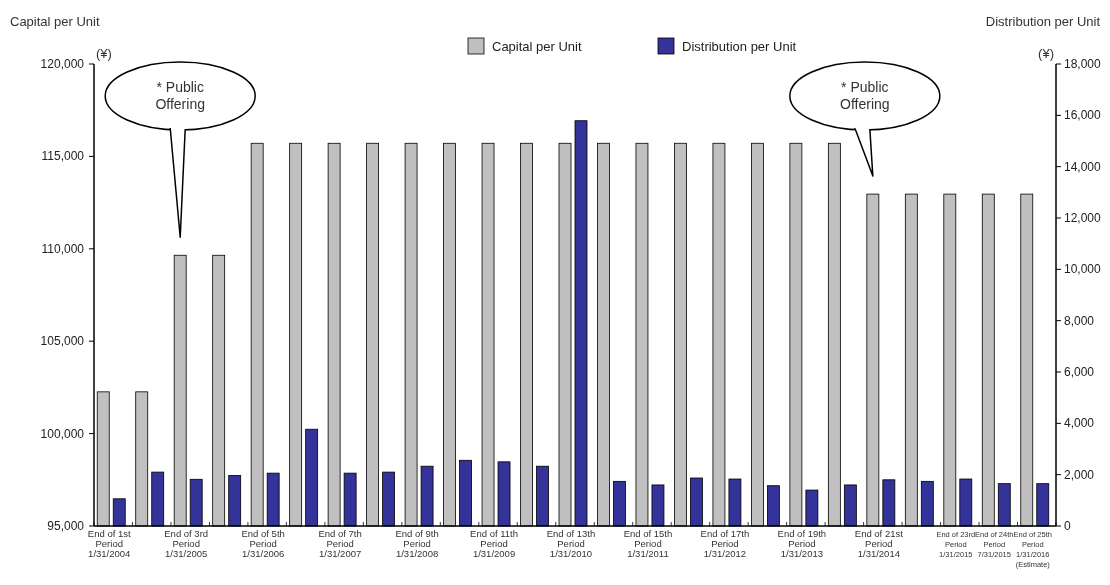 Image resolution: width=1110 pixels, height=585 pixels. I want to click on x-tick-label: End of 13th Period 1/31/2010, so click(571, 543).